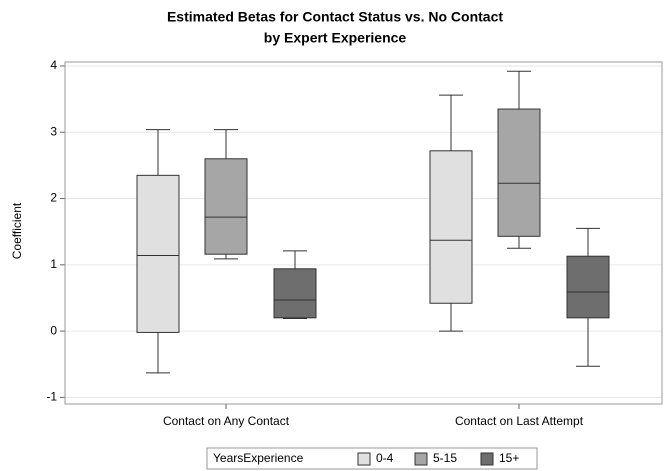 The image size is (671, 471). I want to click on chart-subtitle: by Expert Experience, so click(335, 38).